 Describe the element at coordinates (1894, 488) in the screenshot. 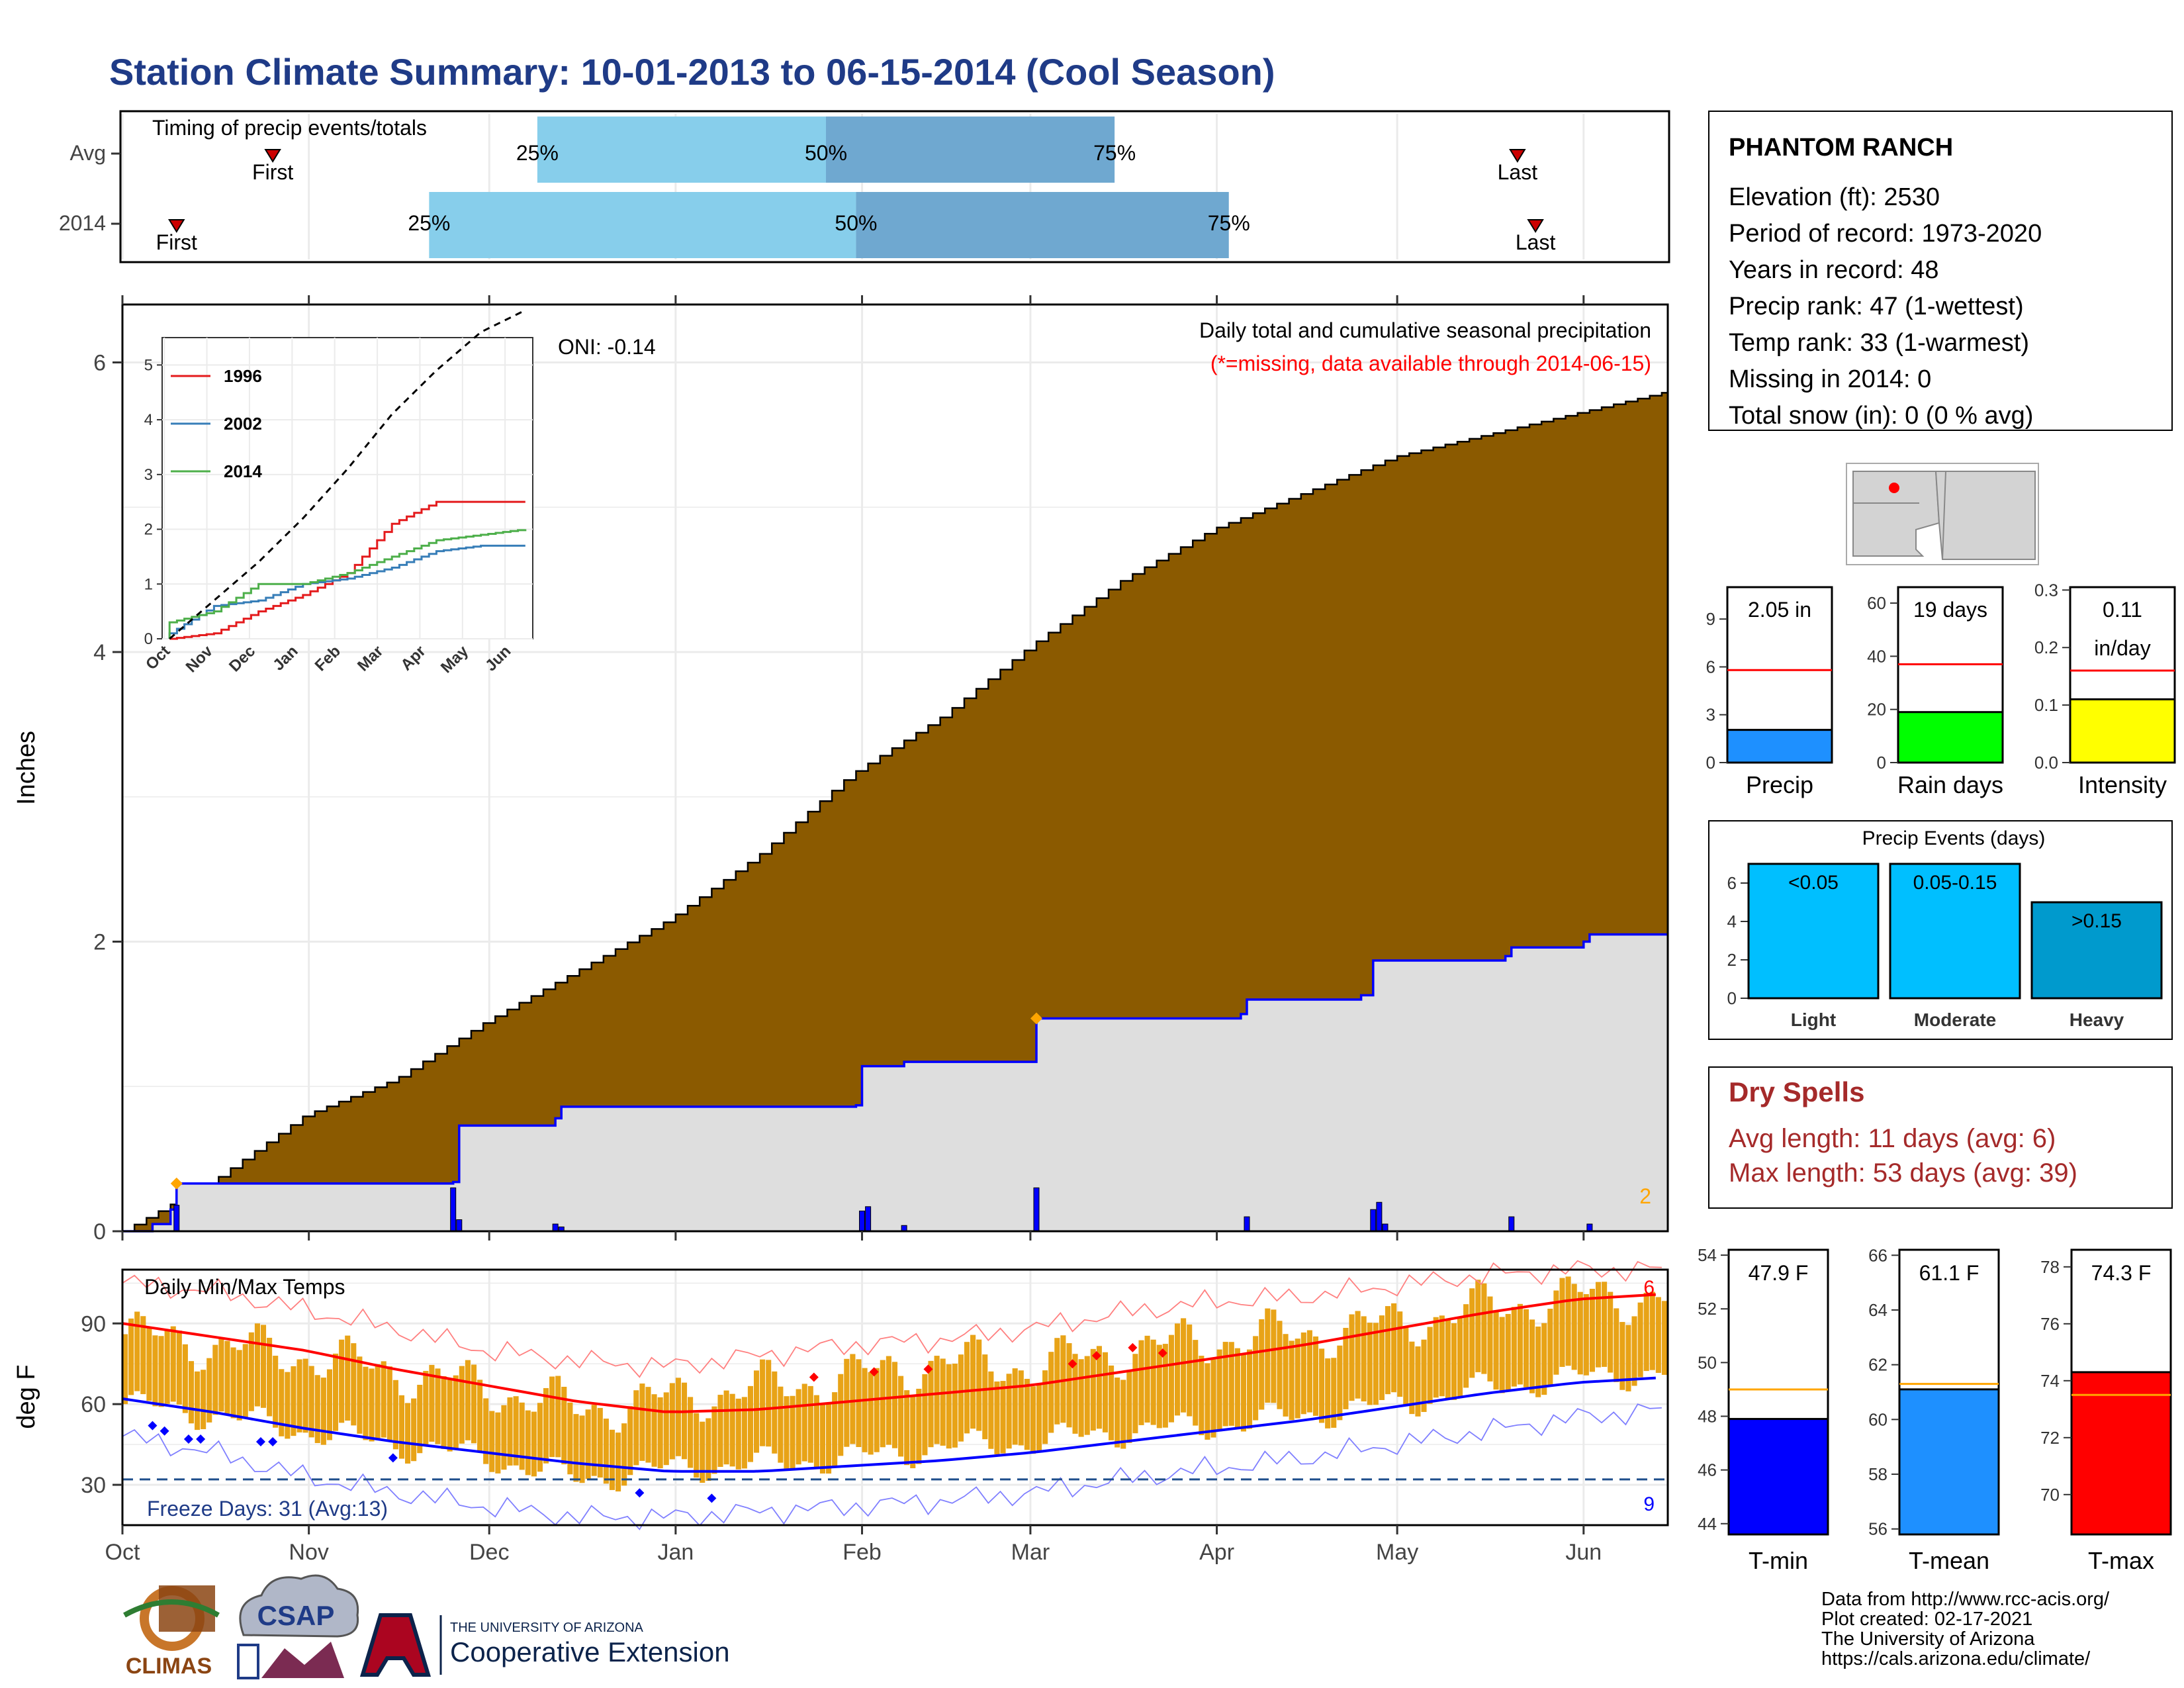

I see `station-location-dot` at that location.